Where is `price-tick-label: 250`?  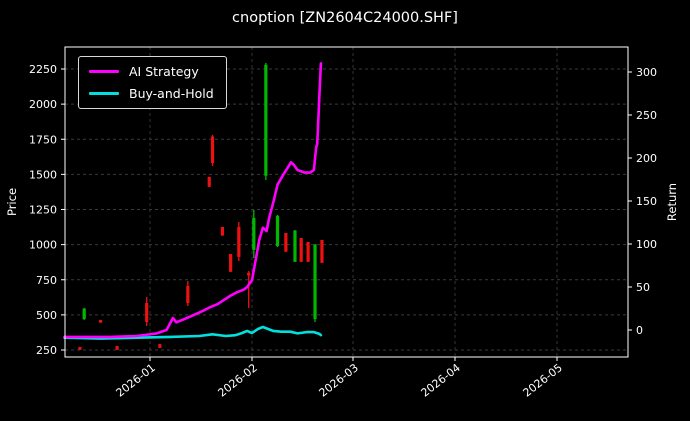 price-tick-label: 250 is located at coordinates (46, 350).